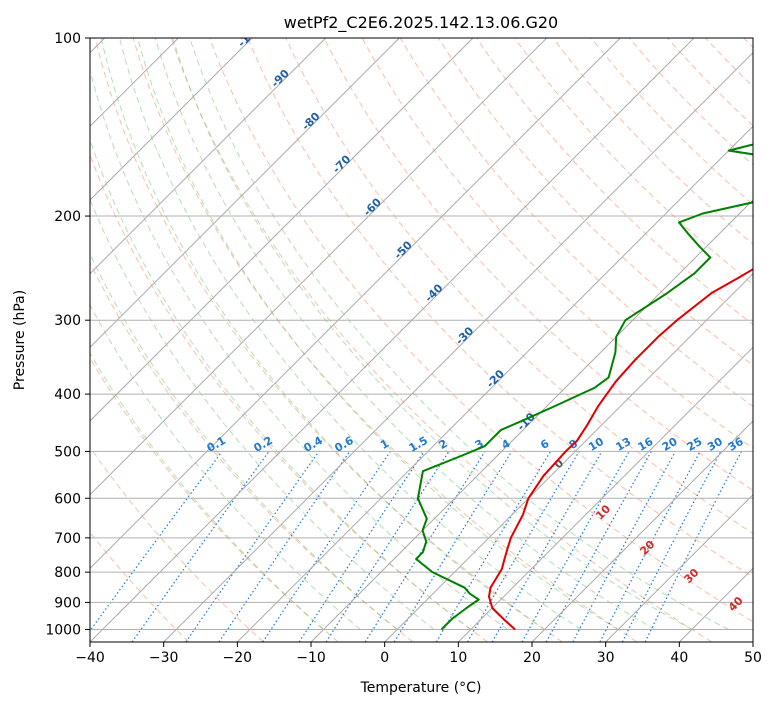 This screenshot has width=775, height=708. I want to click on isotherm-label: -40, so click(433, 292).